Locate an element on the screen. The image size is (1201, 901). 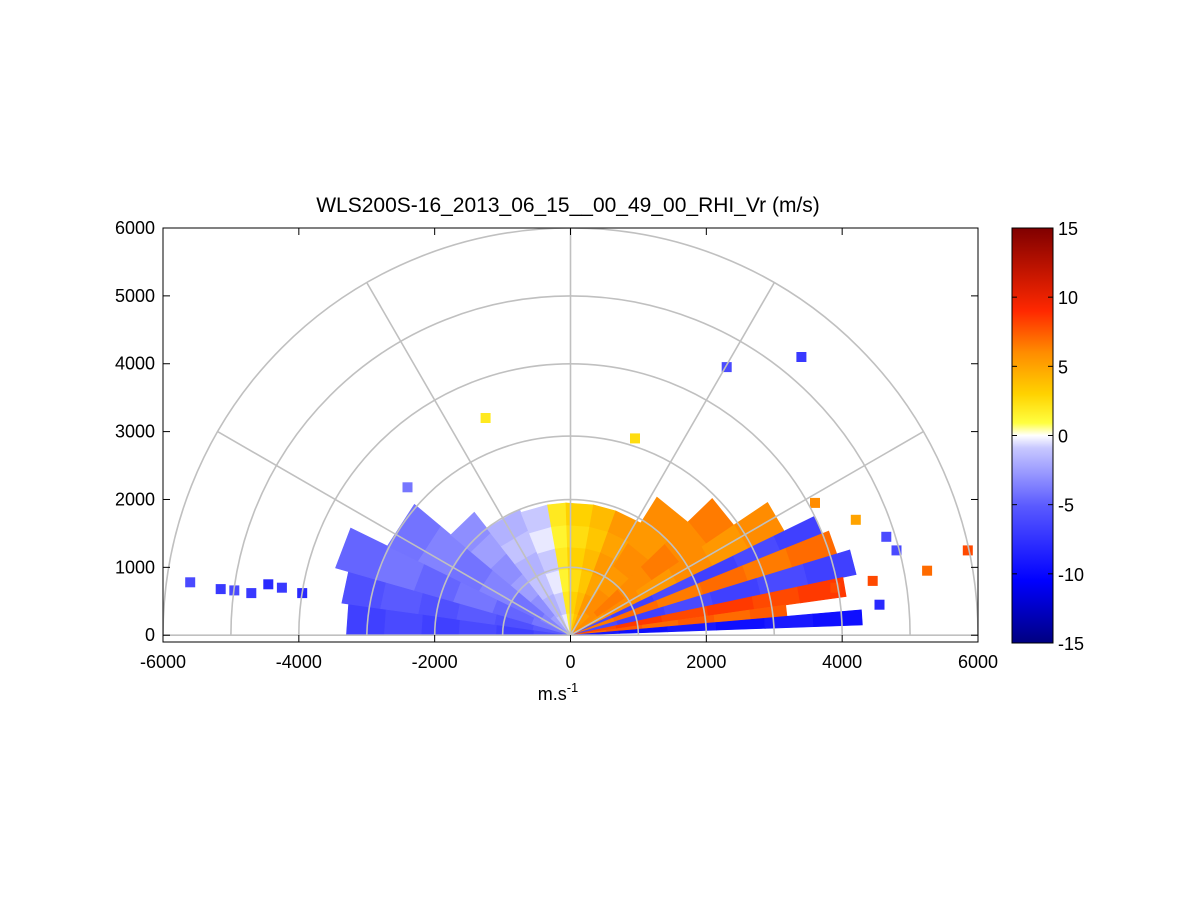
x-tick-label: 0 is located at coordinates (570, 662).